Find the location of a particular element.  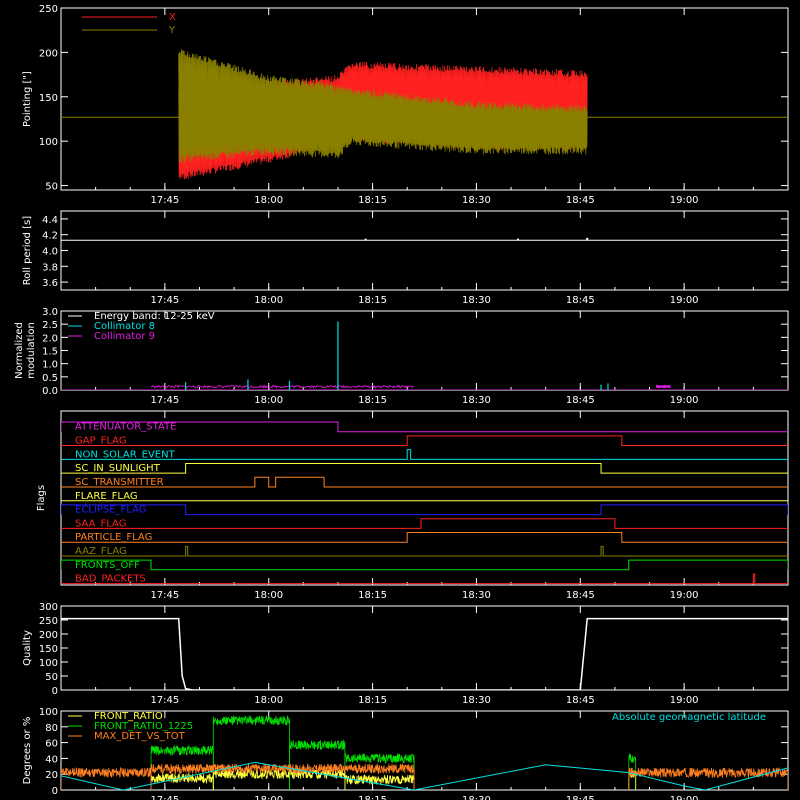

quality-ytick-label: 200 is located at coordinates (48, 635).